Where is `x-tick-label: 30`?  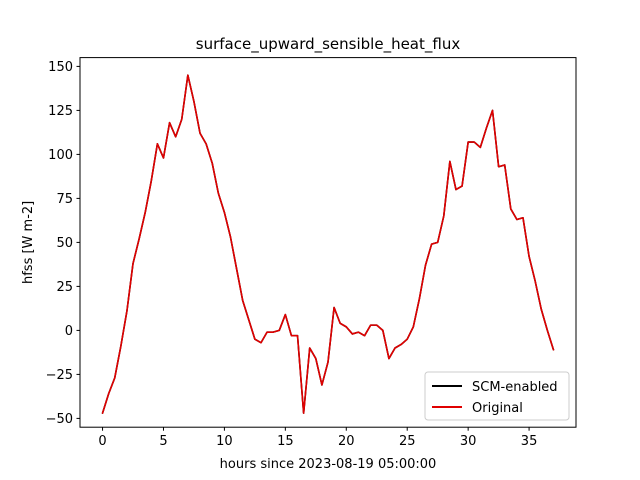
x-tick-label: 30 is located at coordinates (468, 441).